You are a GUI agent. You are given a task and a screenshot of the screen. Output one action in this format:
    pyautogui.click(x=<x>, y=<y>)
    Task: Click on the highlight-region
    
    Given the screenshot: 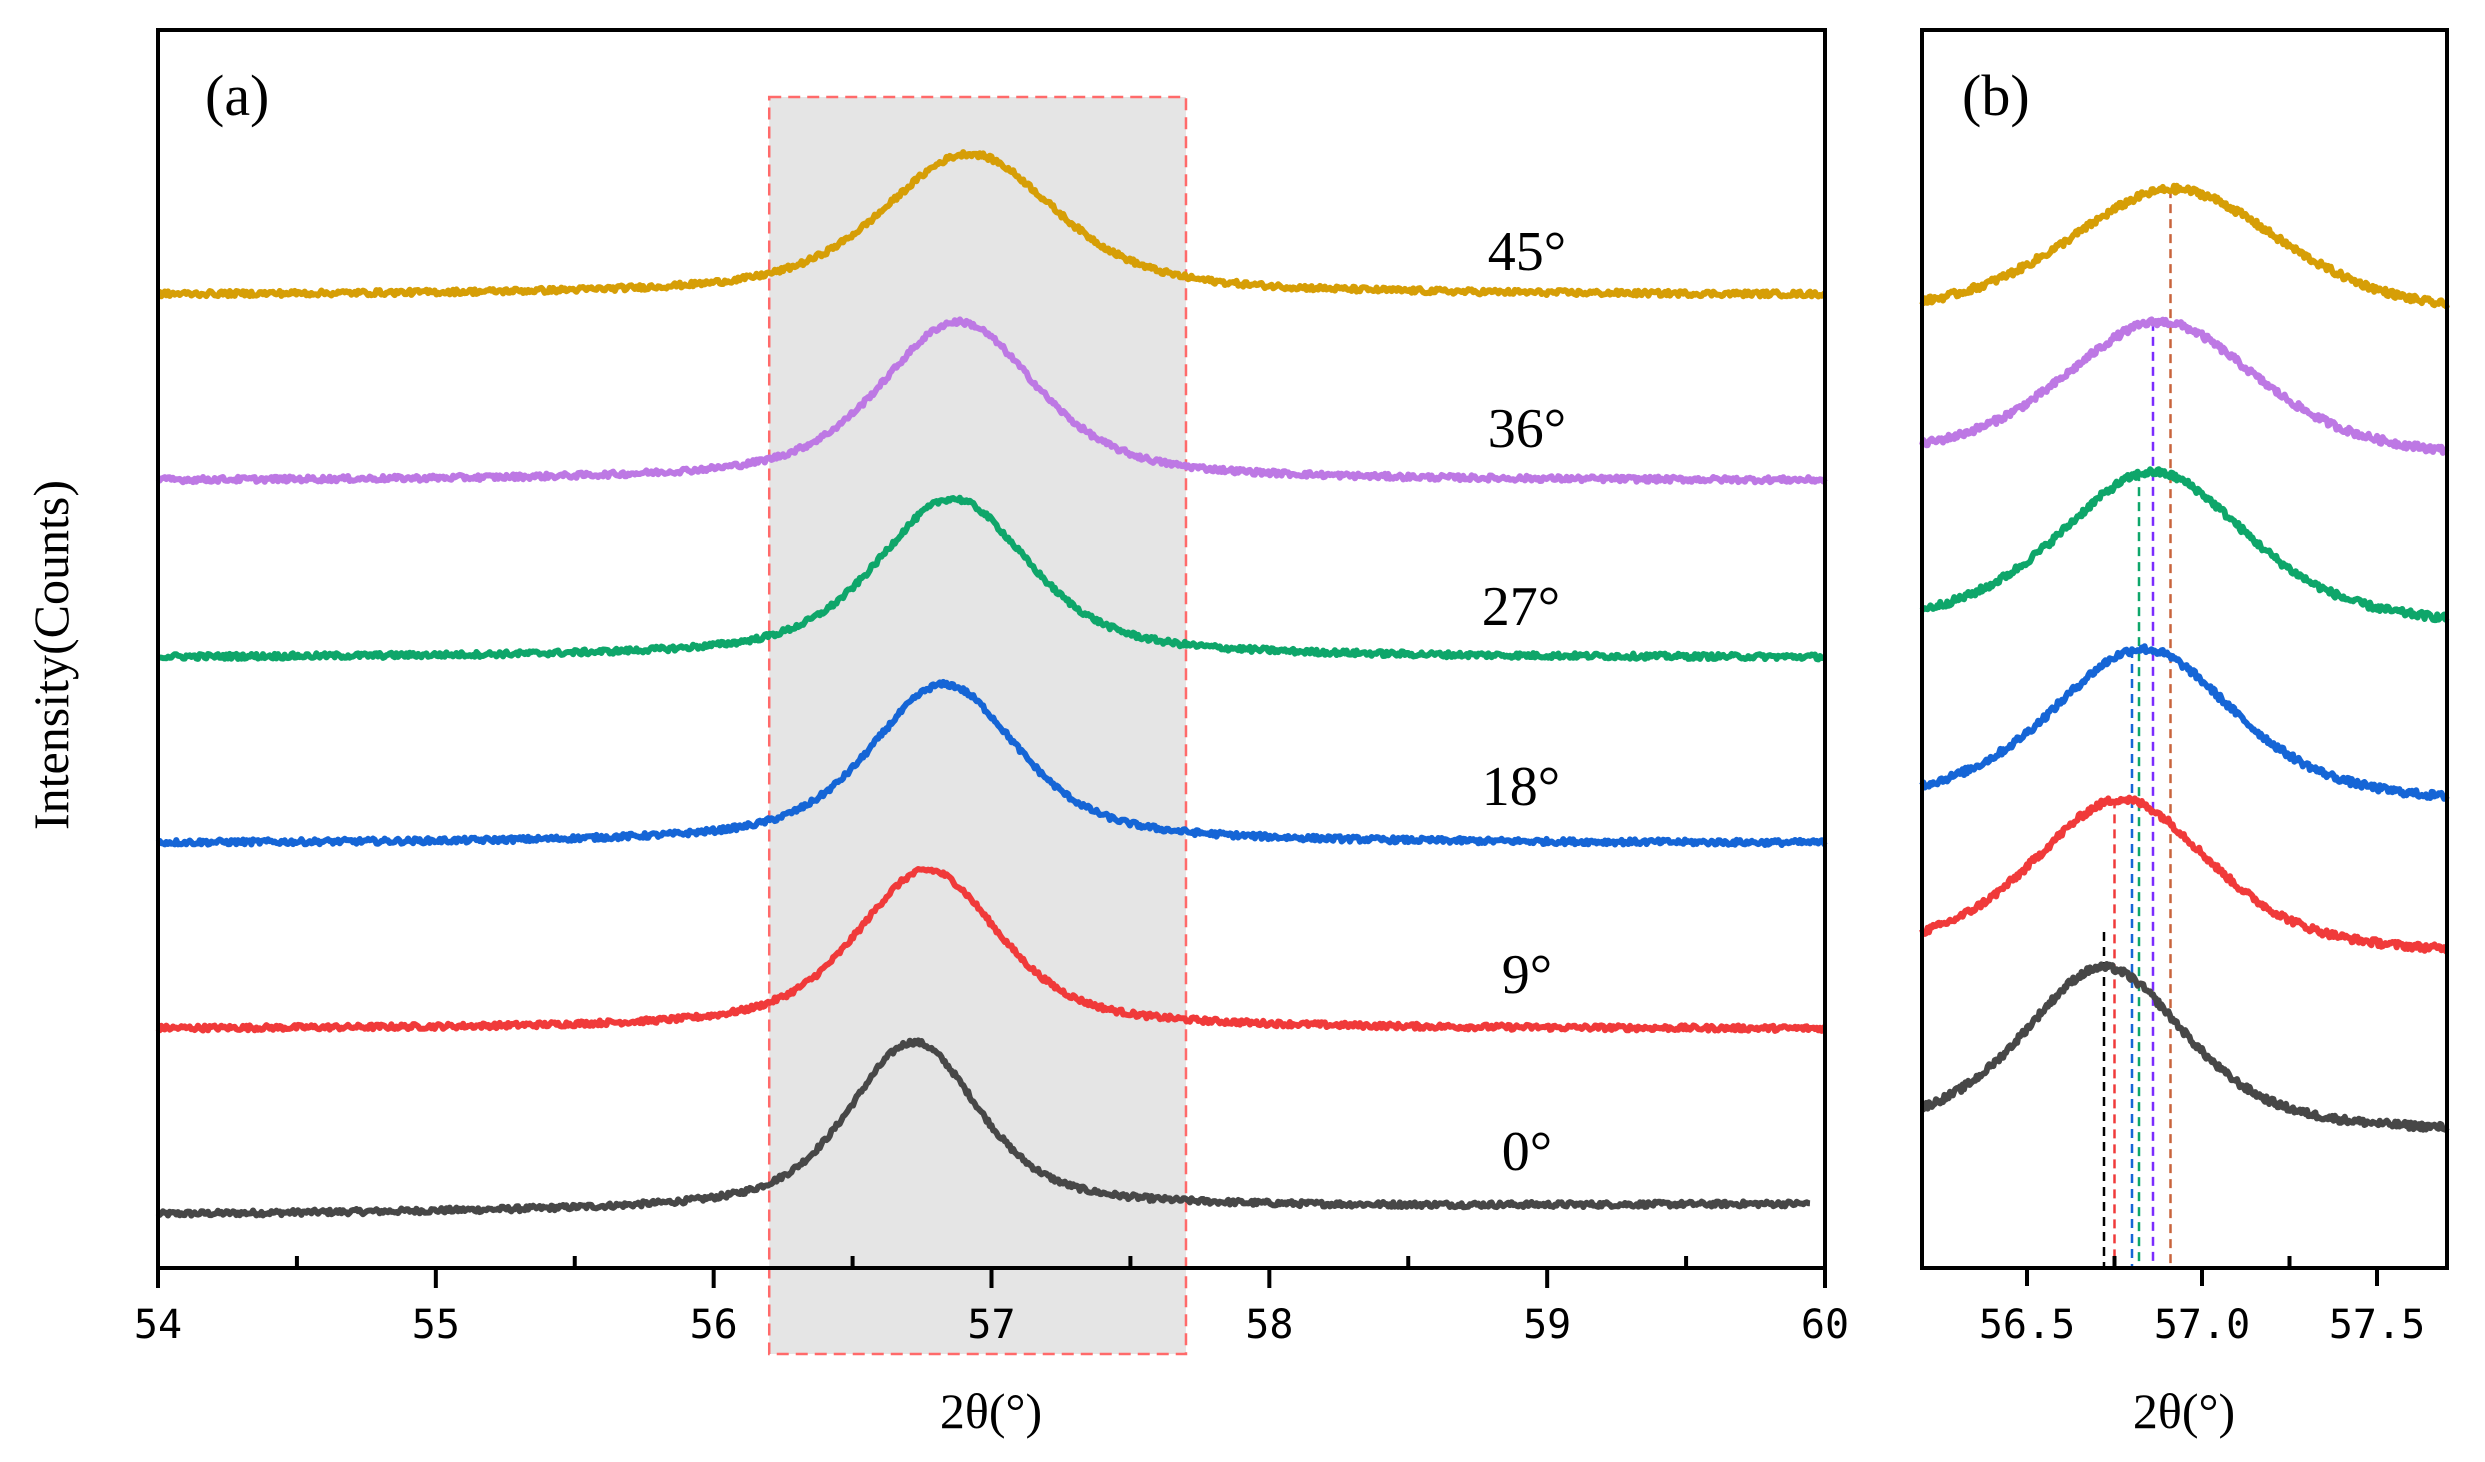 What is the action you would take?
    pyautogui.click(x=977, y=725)
    